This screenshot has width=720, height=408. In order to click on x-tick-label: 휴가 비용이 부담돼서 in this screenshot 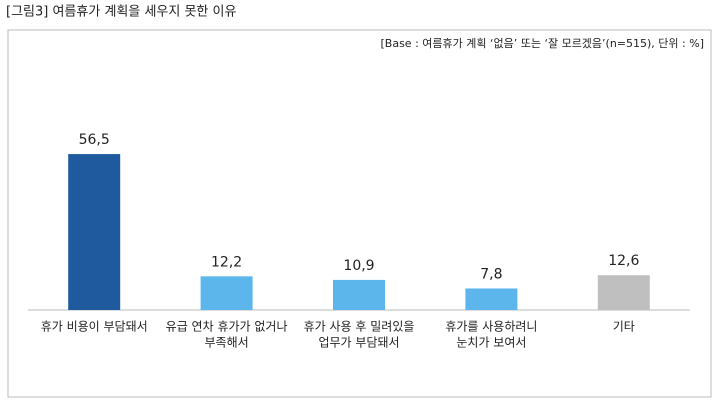, I will do `click(94, 327)`.